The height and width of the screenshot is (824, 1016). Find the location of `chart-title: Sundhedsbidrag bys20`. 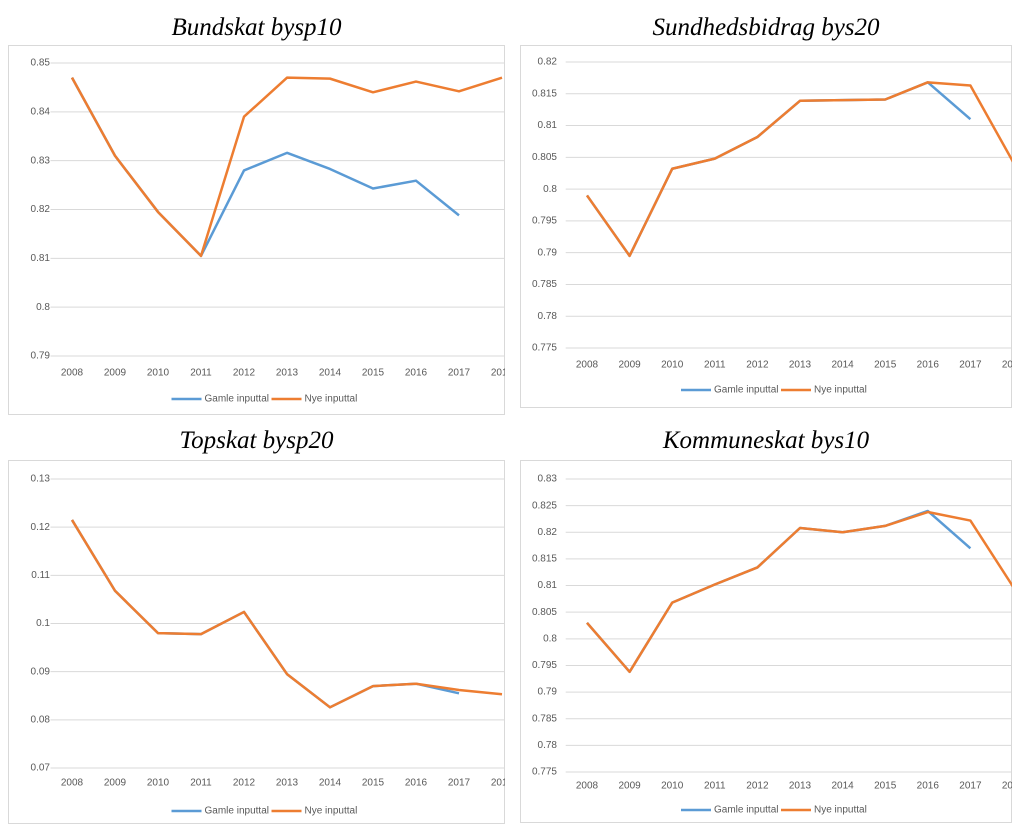

chart-title: Sundhedsbidrag bys20 is located at coordinates (766, 27).